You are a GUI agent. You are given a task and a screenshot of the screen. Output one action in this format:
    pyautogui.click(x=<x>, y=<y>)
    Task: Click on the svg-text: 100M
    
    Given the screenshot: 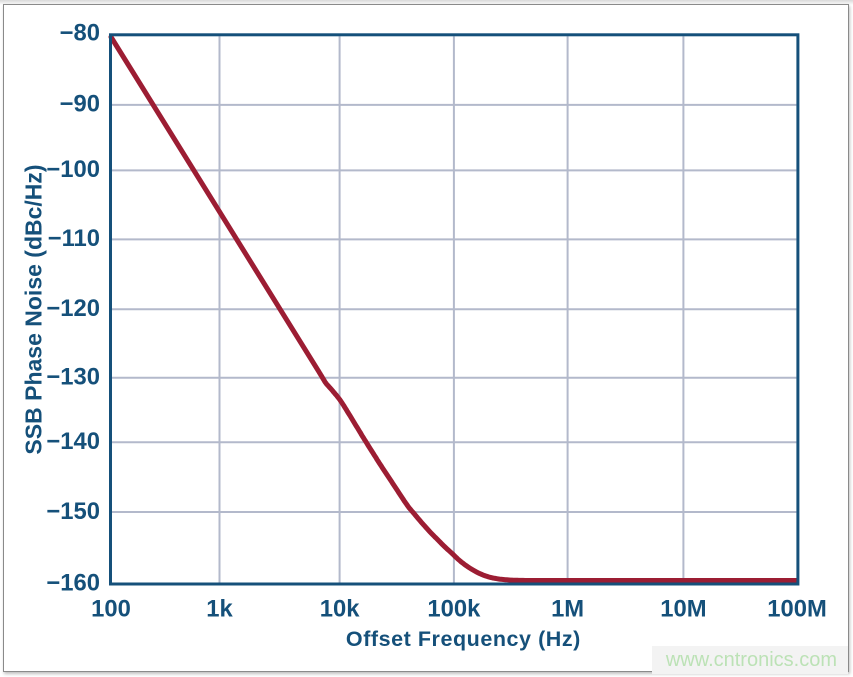 What is the action you would take?
    pyautogui.click(x=797, y=608)
    